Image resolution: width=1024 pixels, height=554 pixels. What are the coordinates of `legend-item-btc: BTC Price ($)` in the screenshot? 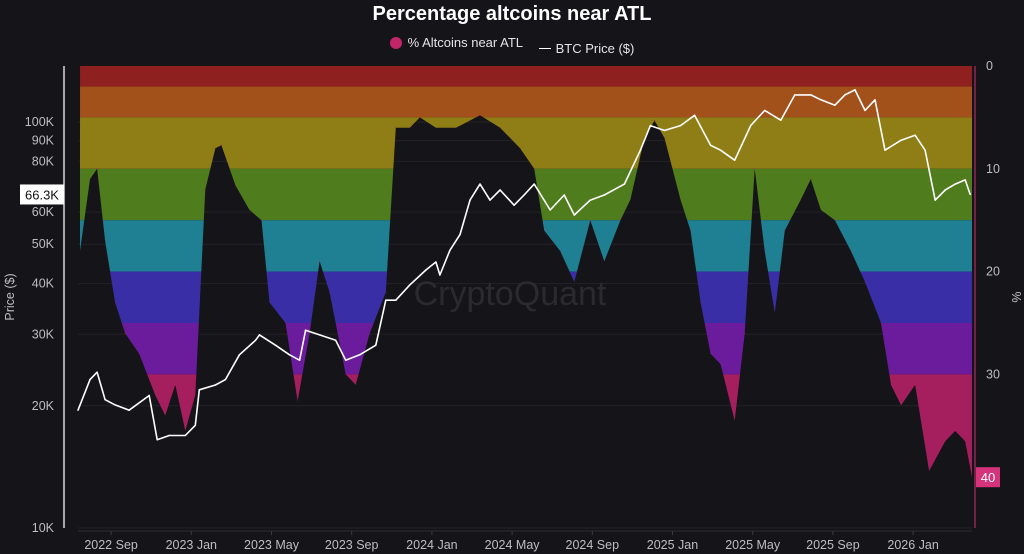 It's located at (586, 48).